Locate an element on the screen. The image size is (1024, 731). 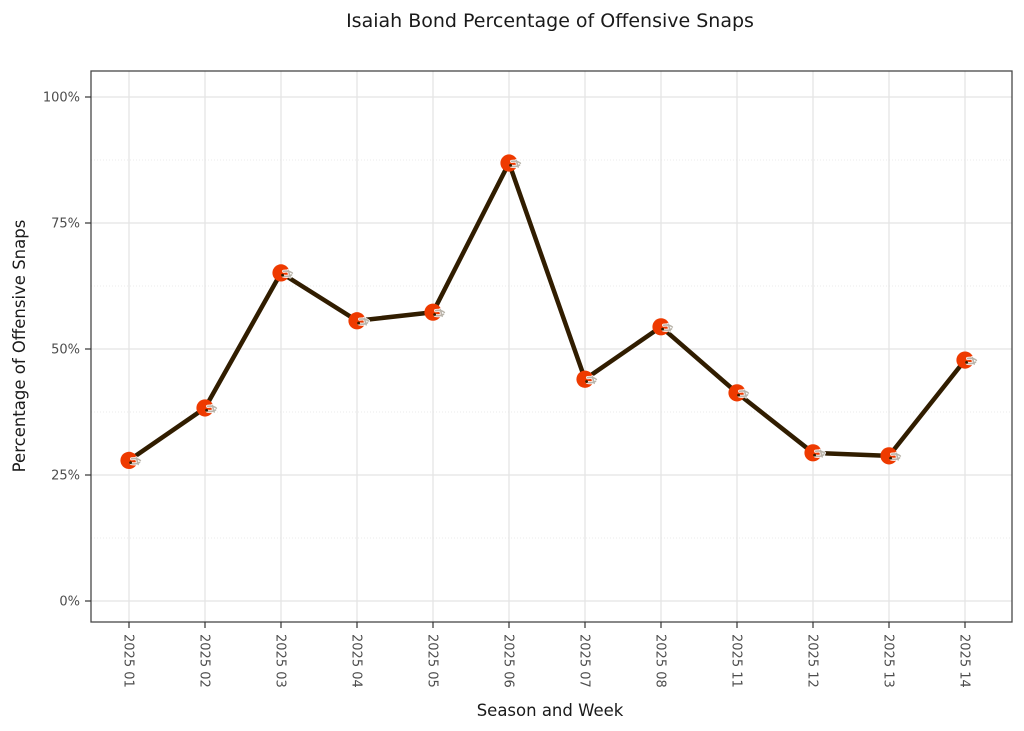
x-tick-label-group: 2025 04 is located at coordinates (355, 661).